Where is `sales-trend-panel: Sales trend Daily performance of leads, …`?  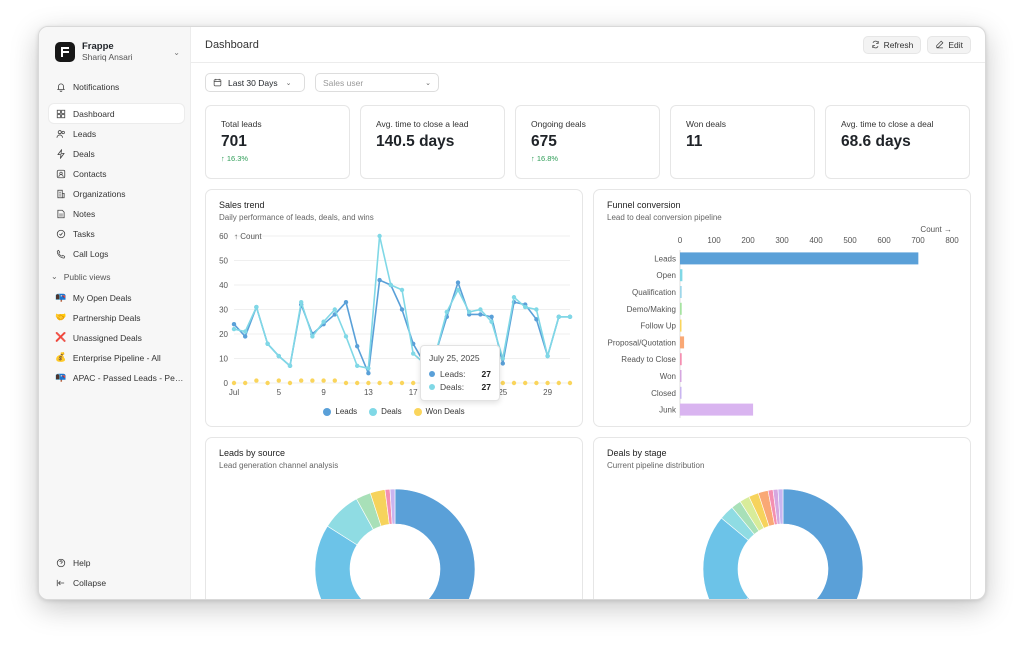 sales-trend-panel: Sales trend Daily performance of leads, … is located at coordinates (394, 308).